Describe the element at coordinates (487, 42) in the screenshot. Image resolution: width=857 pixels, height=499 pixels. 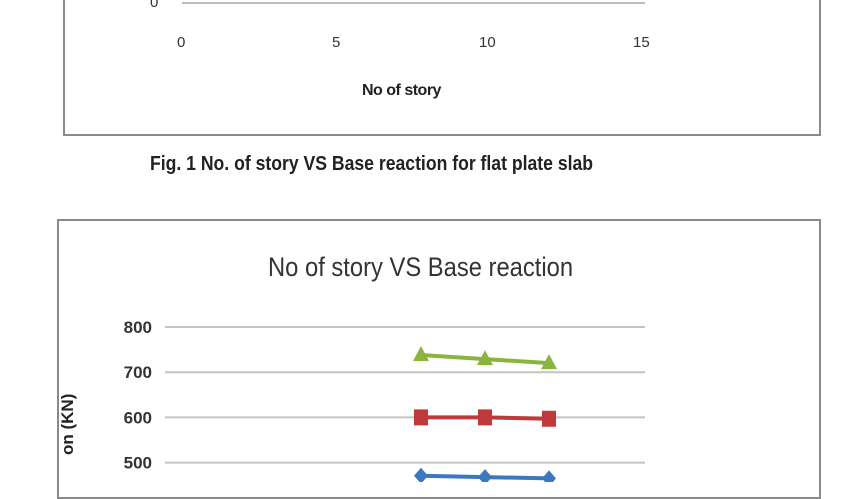
I see `chart-1-x-tick: 10` at that location.